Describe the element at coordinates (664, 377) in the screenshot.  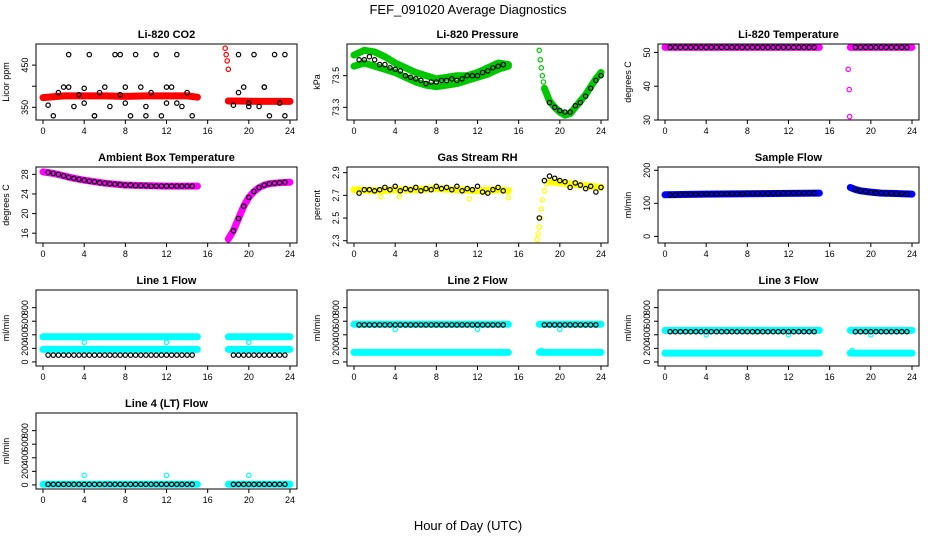
I see `x-tick-label: 0` at that location.